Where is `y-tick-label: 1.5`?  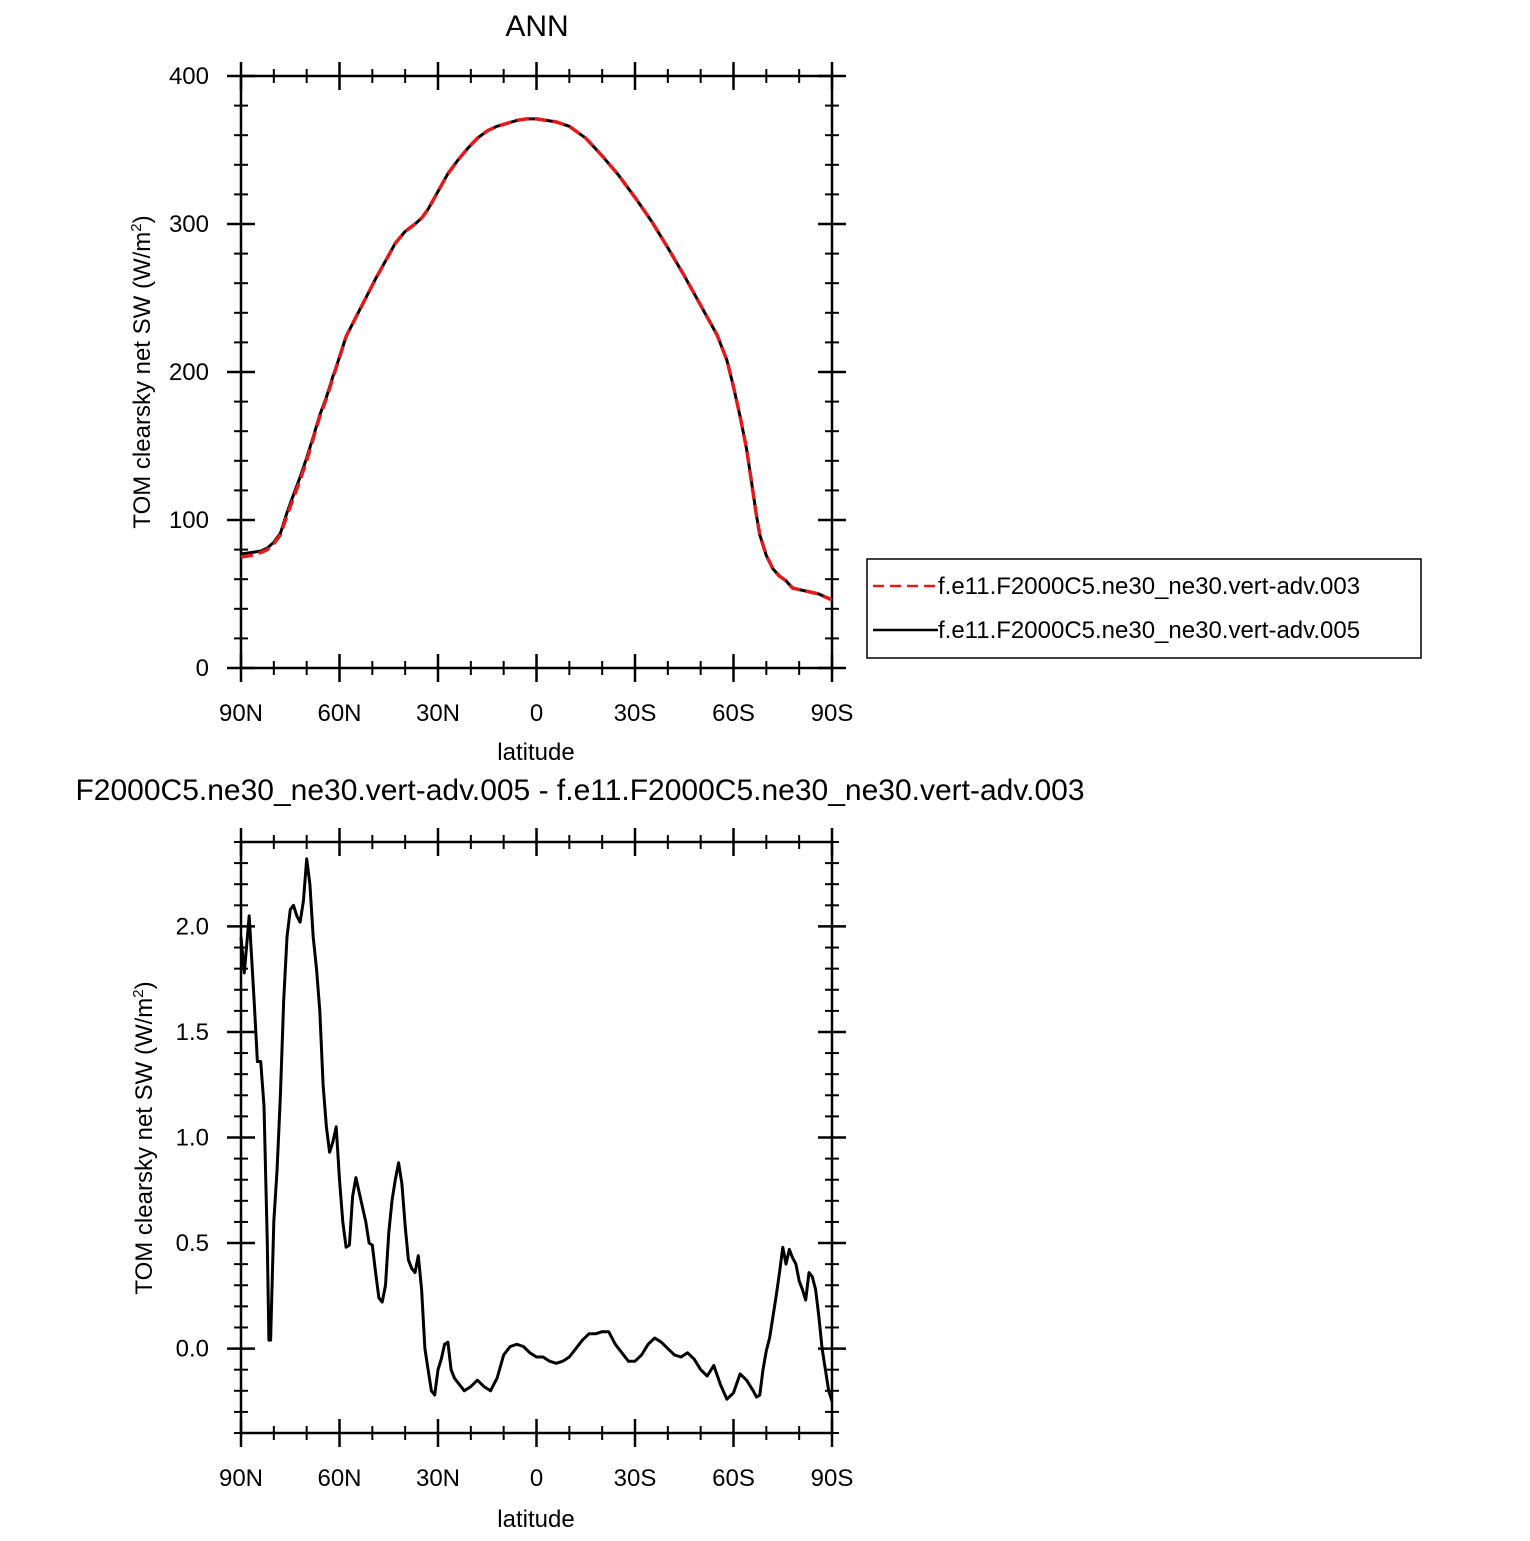 y-tick-label: 1.5 is located at coordinates (192, 1032).